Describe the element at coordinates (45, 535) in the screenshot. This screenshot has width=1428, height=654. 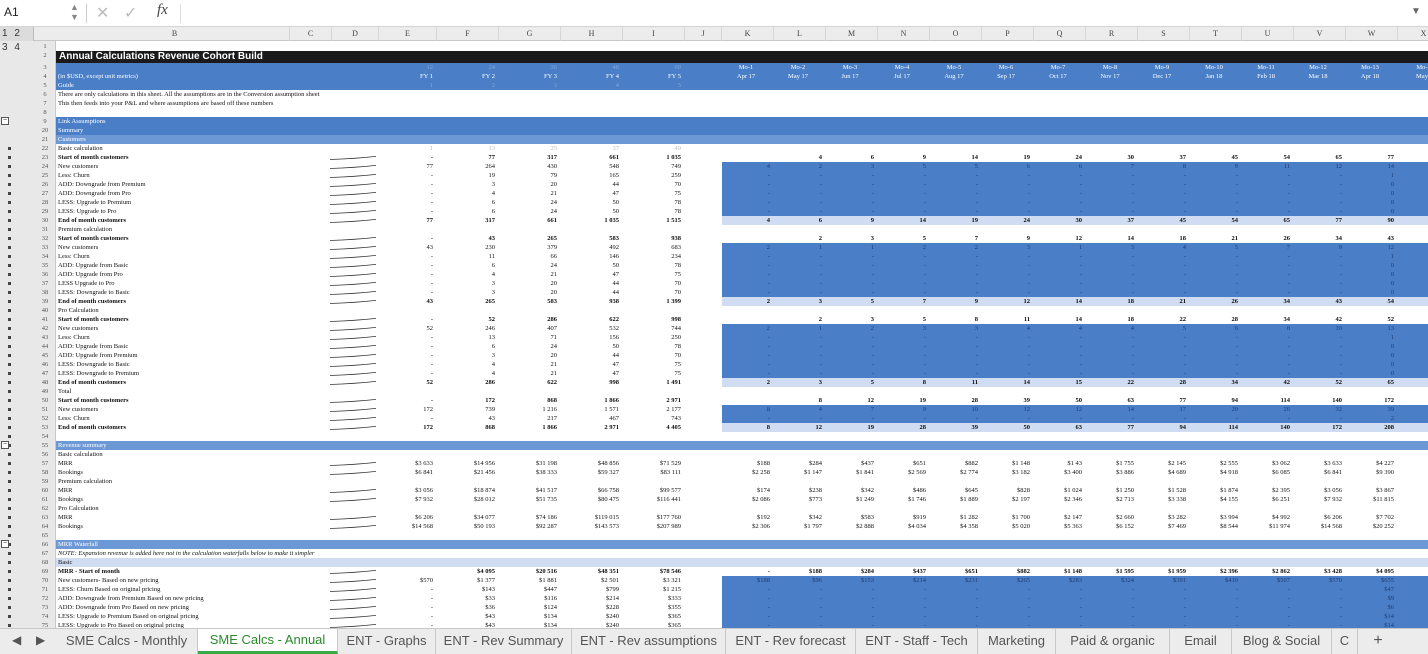
I see `row-number: 65` at that location.